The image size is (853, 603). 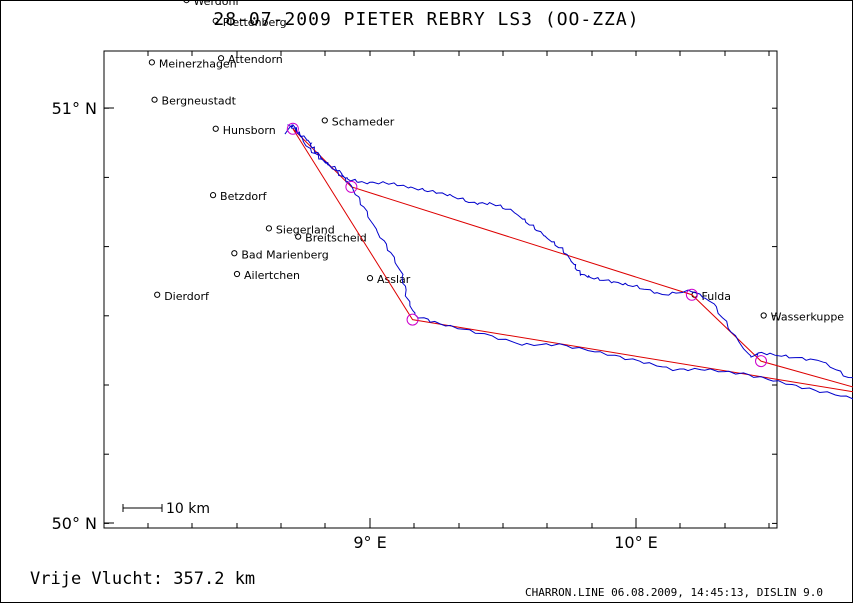 I want to click on town-label: Bad Marienberg, so click(x=284, y=254).